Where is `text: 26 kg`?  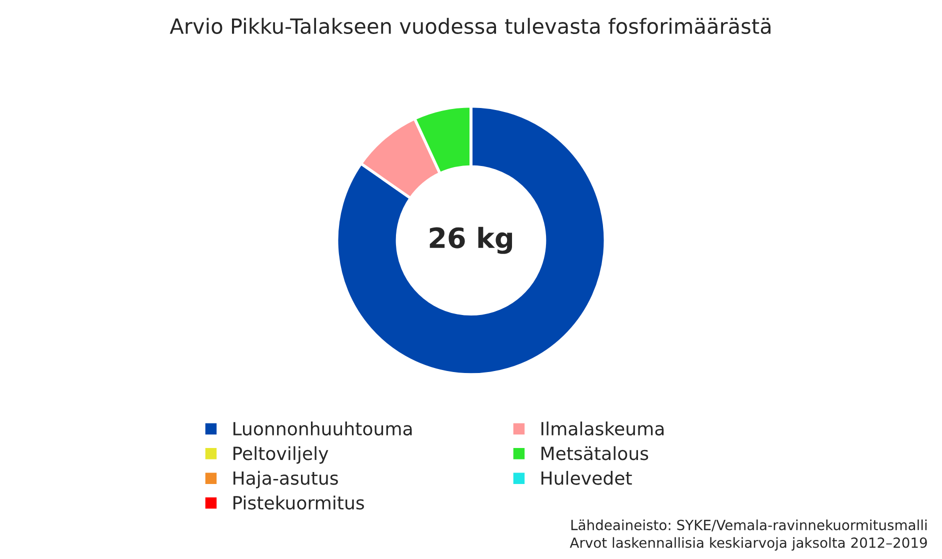 text: 26 kg is located at coordinates (471, 240).